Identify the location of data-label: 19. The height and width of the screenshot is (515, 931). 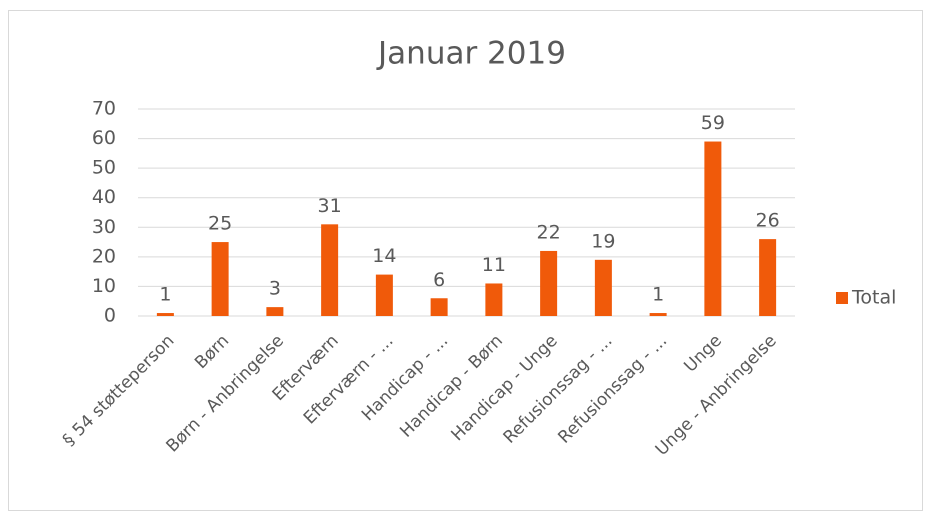
(603, 241).